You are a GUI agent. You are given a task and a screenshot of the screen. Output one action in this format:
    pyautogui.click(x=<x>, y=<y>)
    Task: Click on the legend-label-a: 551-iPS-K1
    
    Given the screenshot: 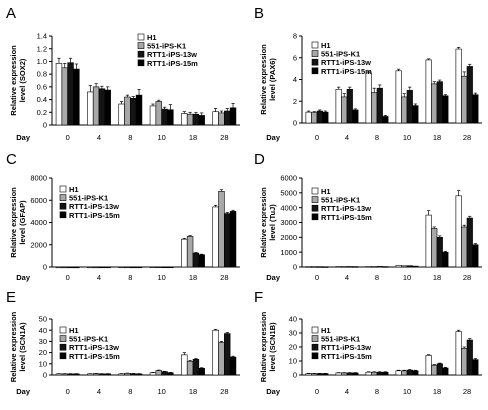 What is the action you would take?
    pyautogui.click(x=166, y=46)
    